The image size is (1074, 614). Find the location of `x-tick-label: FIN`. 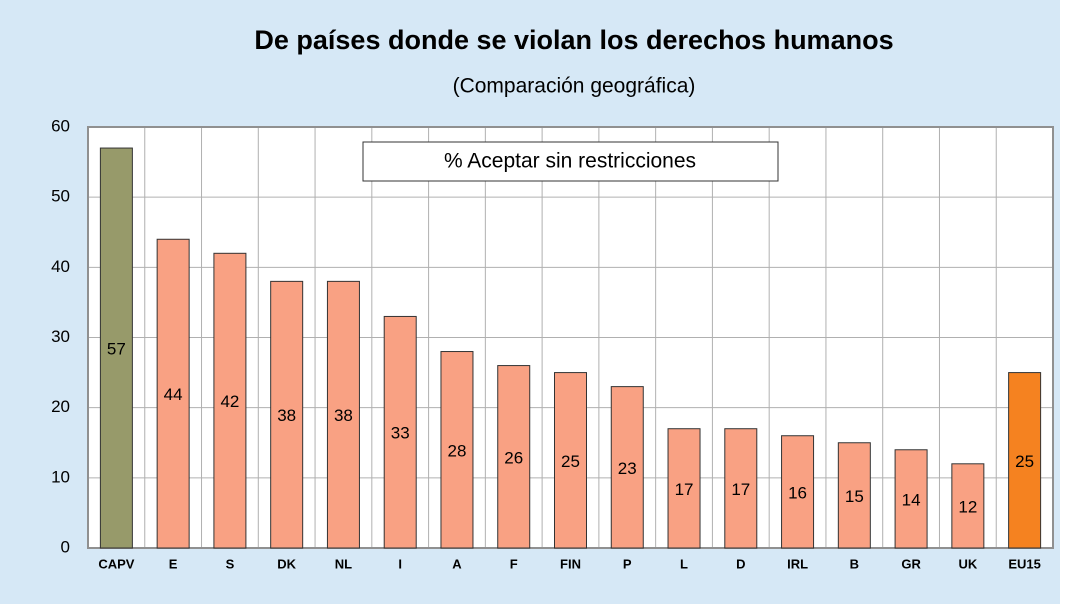

x-tick-label: FIN is located at coordinates (570, 563).